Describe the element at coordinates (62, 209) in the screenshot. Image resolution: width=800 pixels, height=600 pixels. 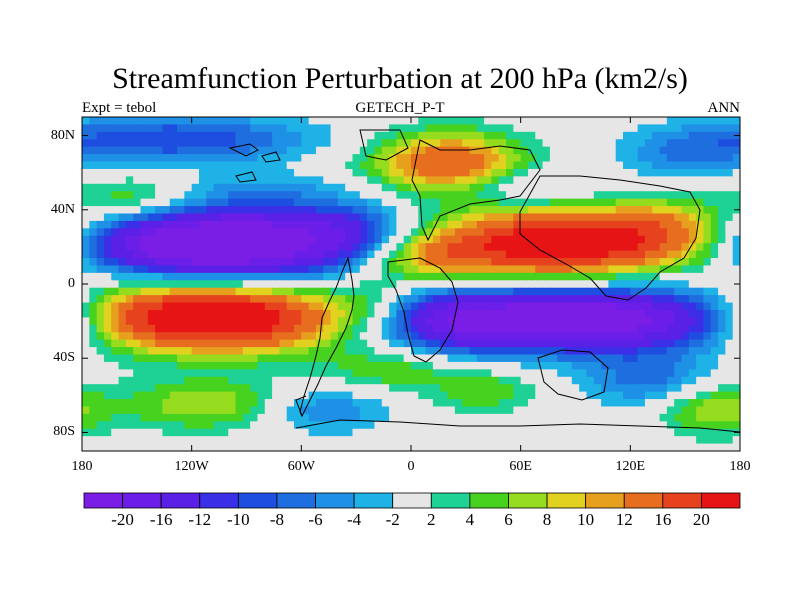
I see `y-tick-label: 40N` at that location.